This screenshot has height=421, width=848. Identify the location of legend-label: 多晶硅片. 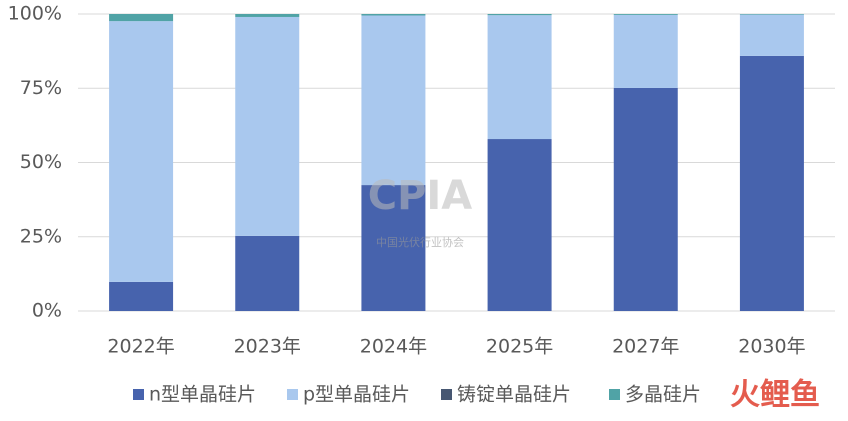
(663, 395).